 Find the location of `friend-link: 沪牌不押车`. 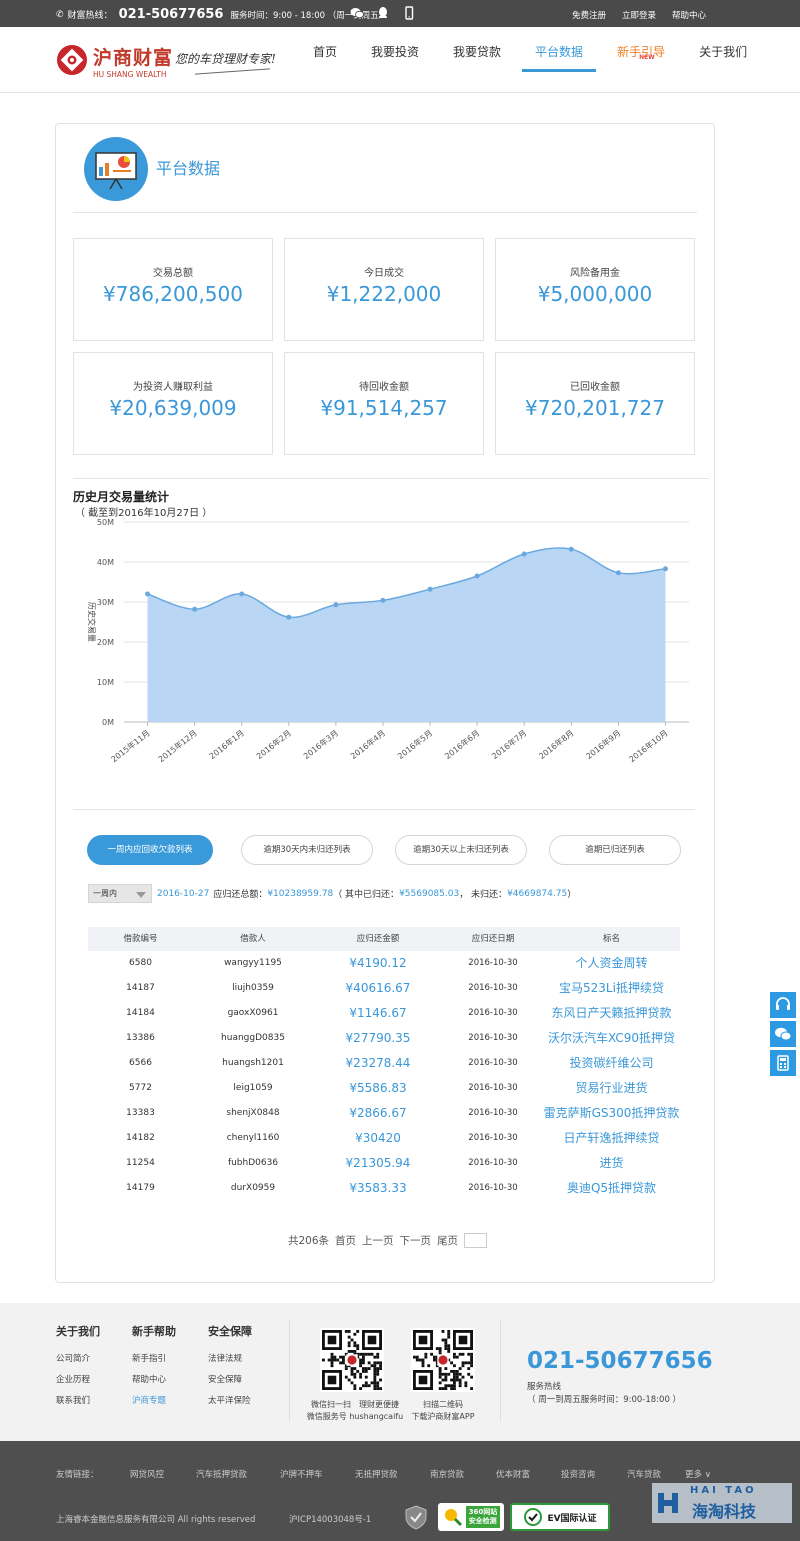

friend-link: 沪牌不押车 is located at coordinates (301, 1475).